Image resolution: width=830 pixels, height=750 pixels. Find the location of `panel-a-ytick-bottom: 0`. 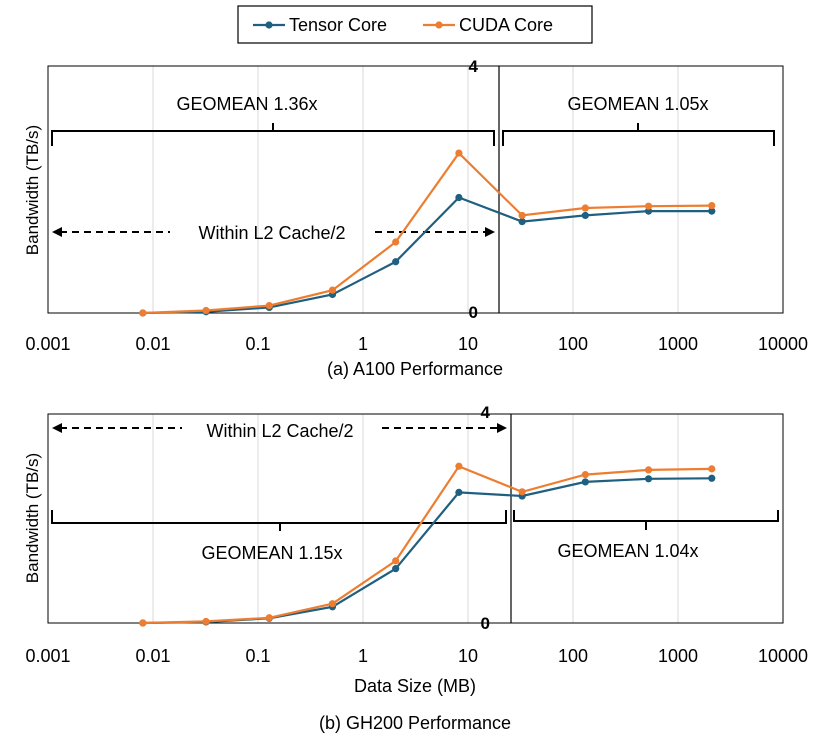

panel-a-ytick-bottom: 0 is located at coordinates (473, 312).